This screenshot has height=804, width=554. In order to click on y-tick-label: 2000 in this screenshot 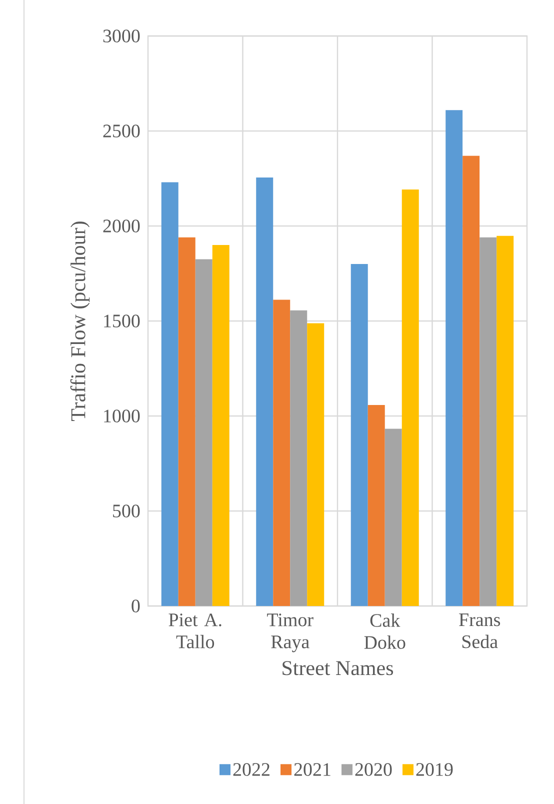, I will do `click(121, 226)`.